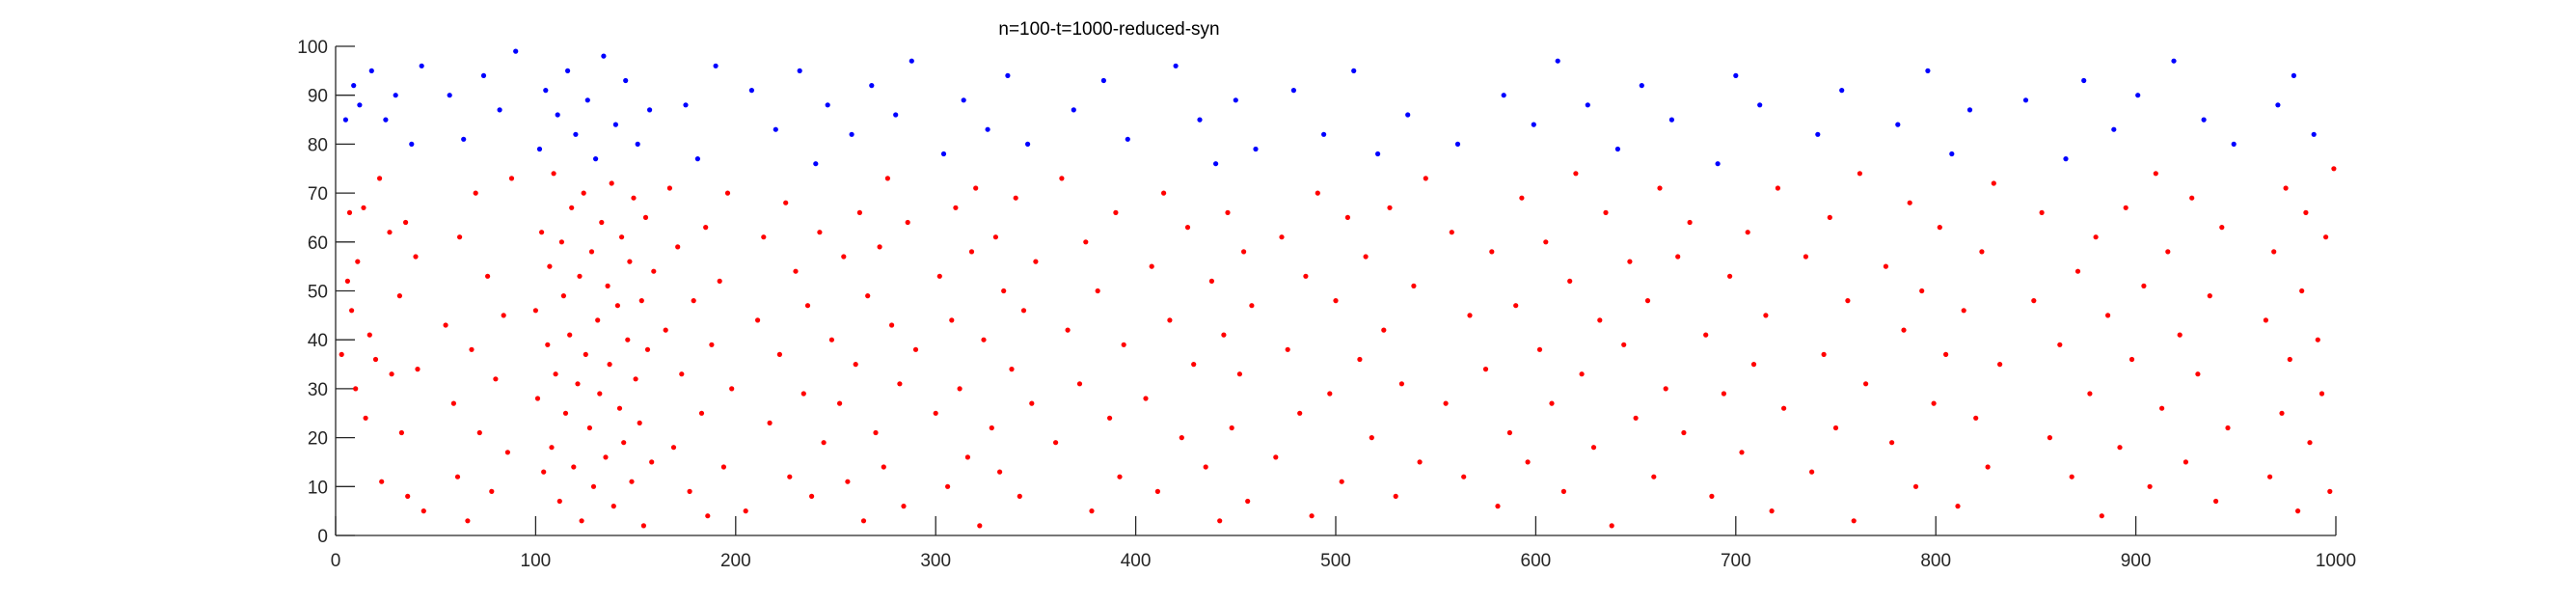 The height and width of the screenshot is (603, 2576). I want to click on x-tick-label: 800, so click(1935, 561).